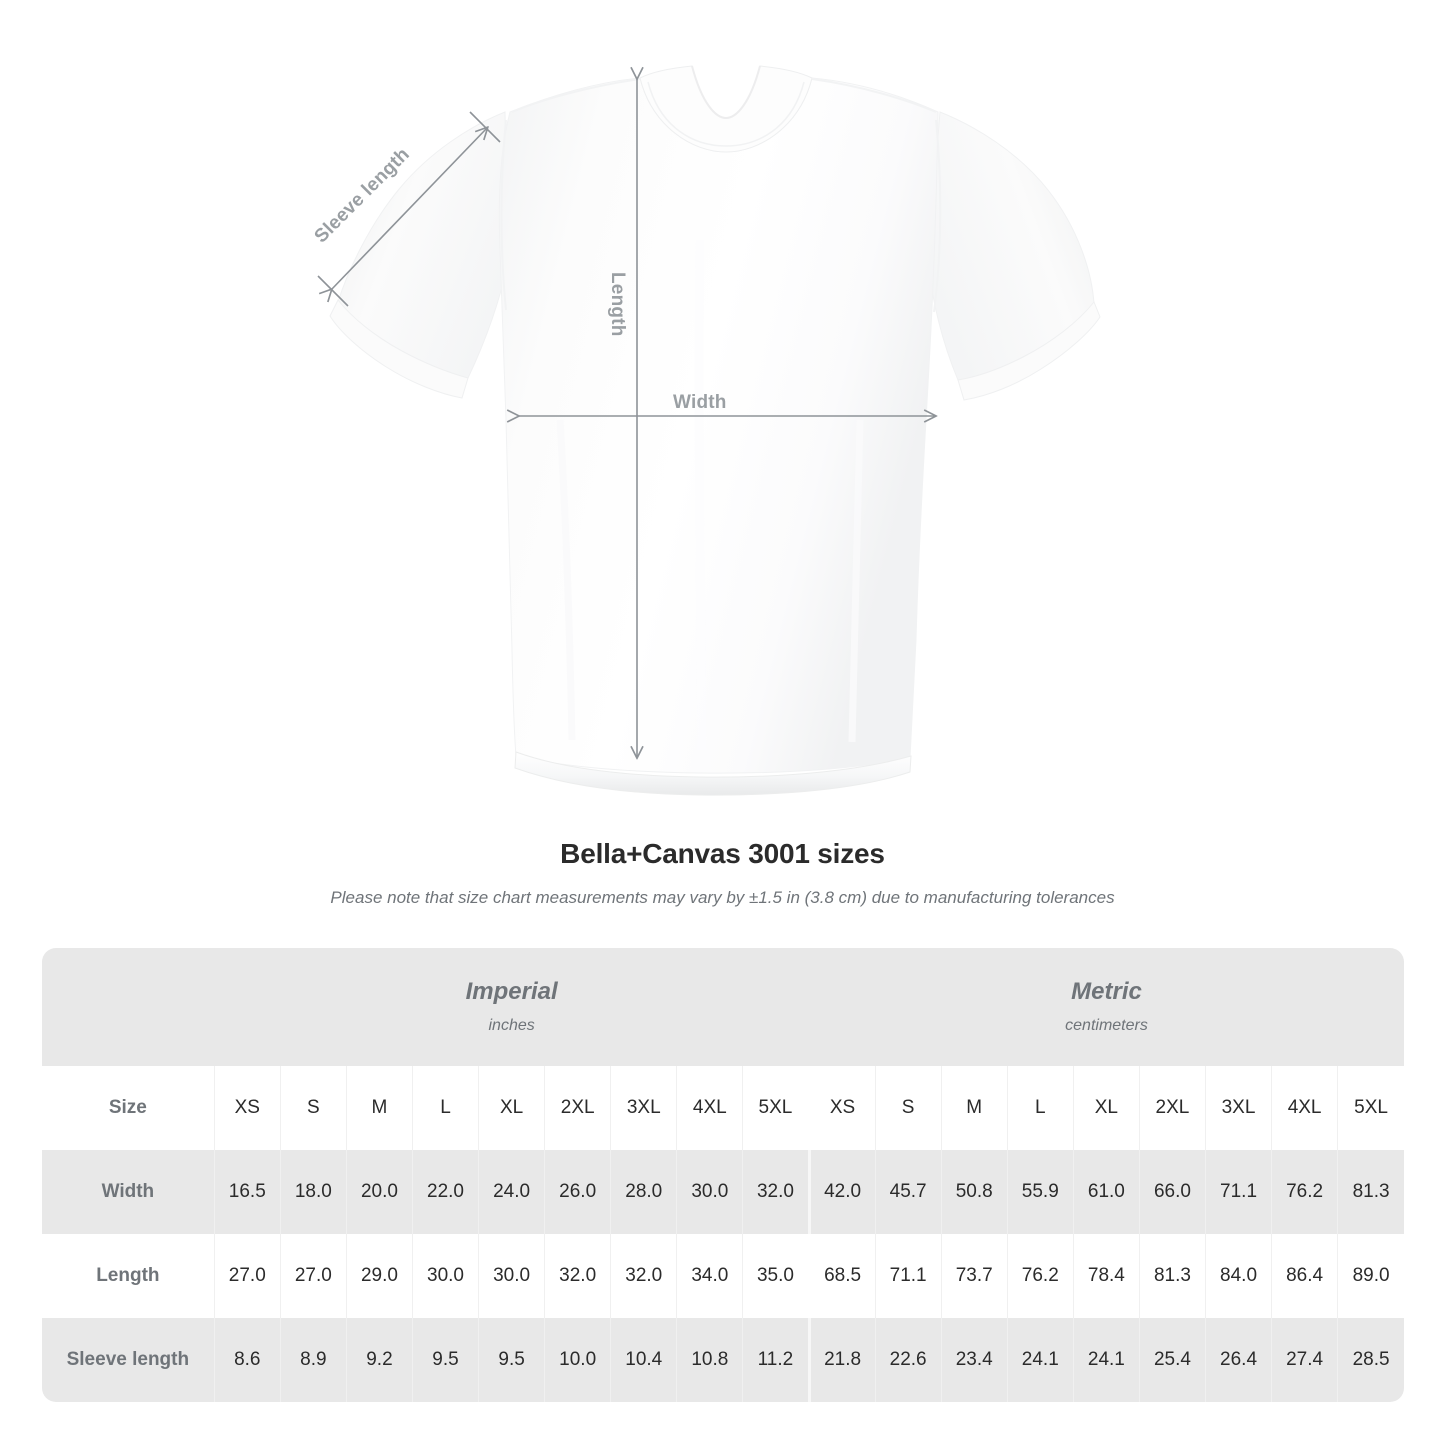 The height and width of the screenshot is (1445, 1445). I want to click on sleeve-imp-6: 10.4, so click(643, 1360).